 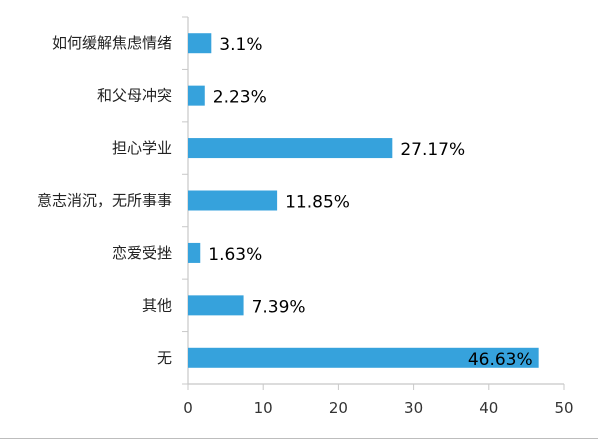 What do you see at coordinates (413, 408) in the screenshot?
I see `x-tick-label: 30` at bounding box center [413, 408].